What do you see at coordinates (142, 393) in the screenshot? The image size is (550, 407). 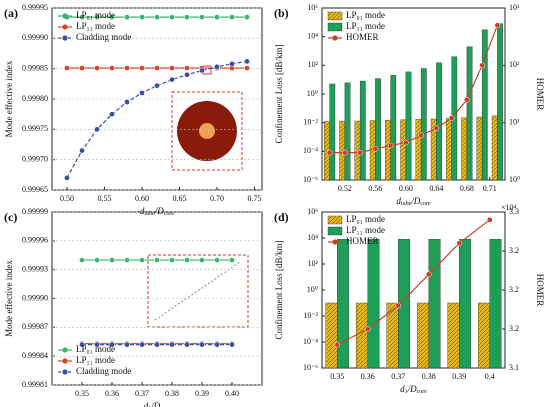 I see `x-tick-label: 0.37` at bounding box center [142, 393].